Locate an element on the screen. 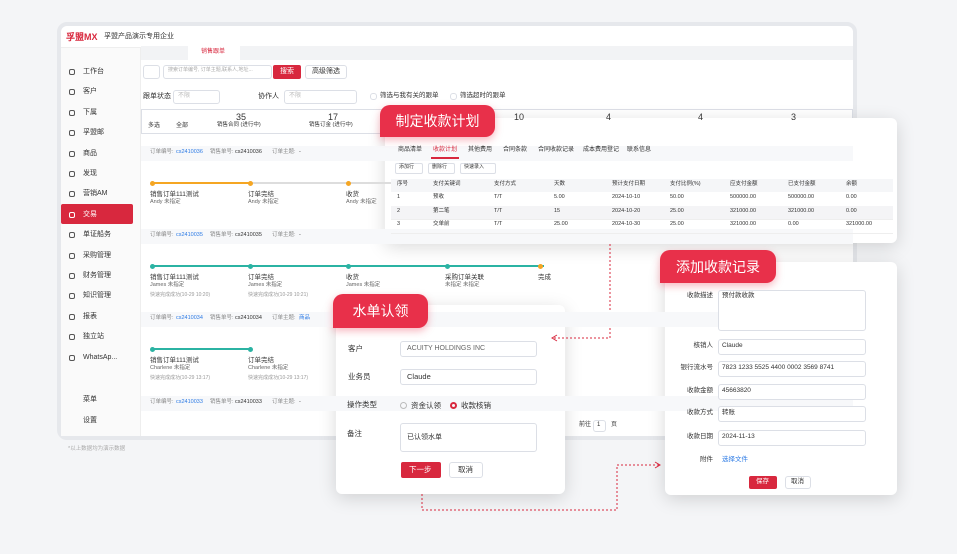 The width and height of the screenshot is (957, 554). stat-label: 多选 is located at coordinates (154, 126).